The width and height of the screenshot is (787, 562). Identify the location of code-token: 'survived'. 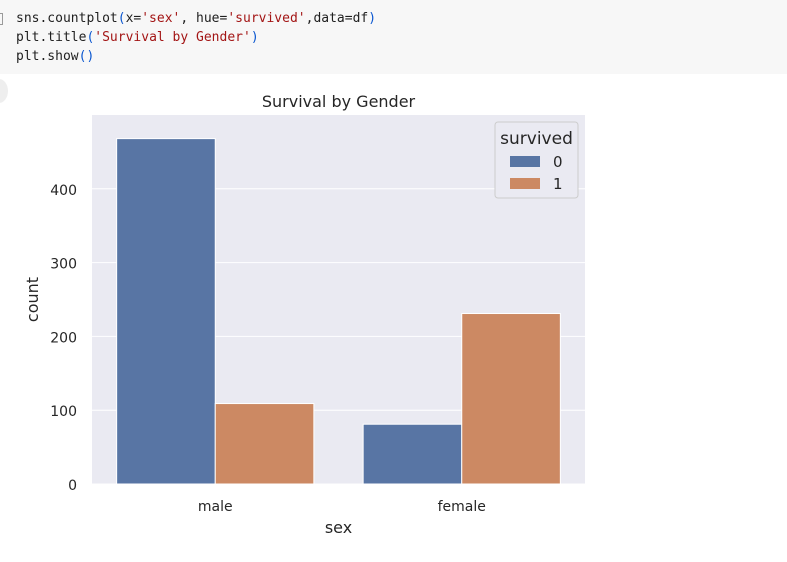
(266, 18).